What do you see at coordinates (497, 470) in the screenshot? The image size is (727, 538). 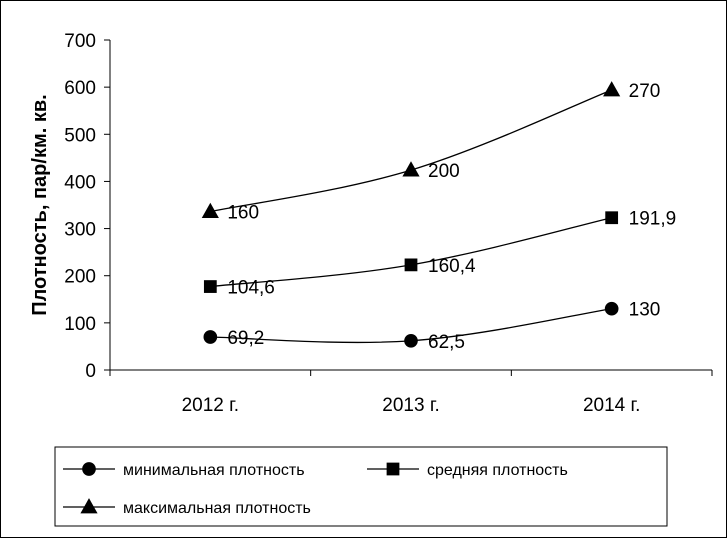 I see `legend-label: средняя плотность` at bounding box center [497, 470].